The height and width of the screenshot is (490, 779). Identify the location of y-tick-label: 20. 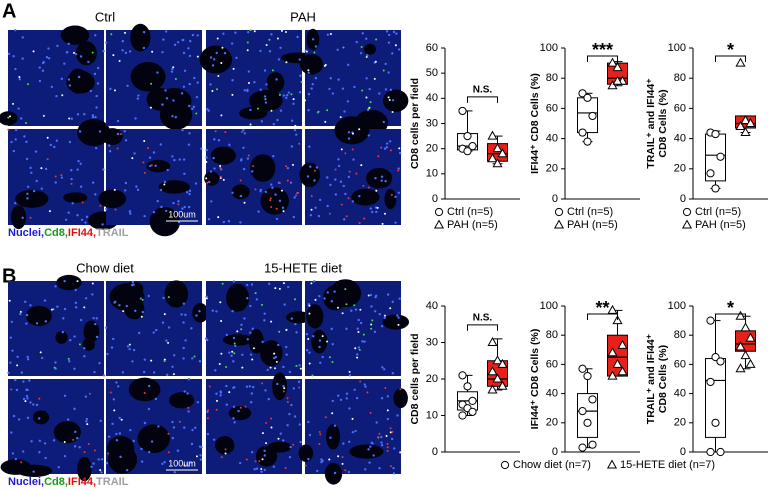
(552, 169).